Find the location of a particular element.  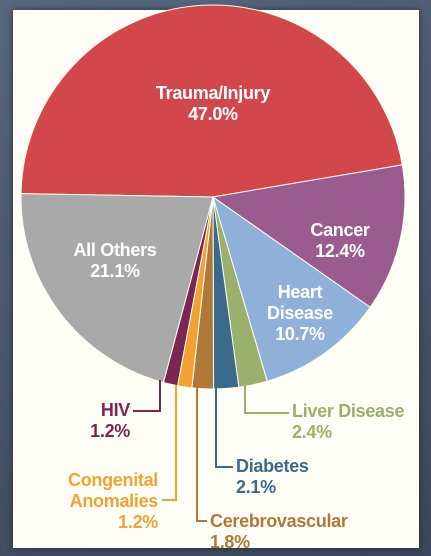

label-name: Heart Disease is located at coordinates (300, 302).